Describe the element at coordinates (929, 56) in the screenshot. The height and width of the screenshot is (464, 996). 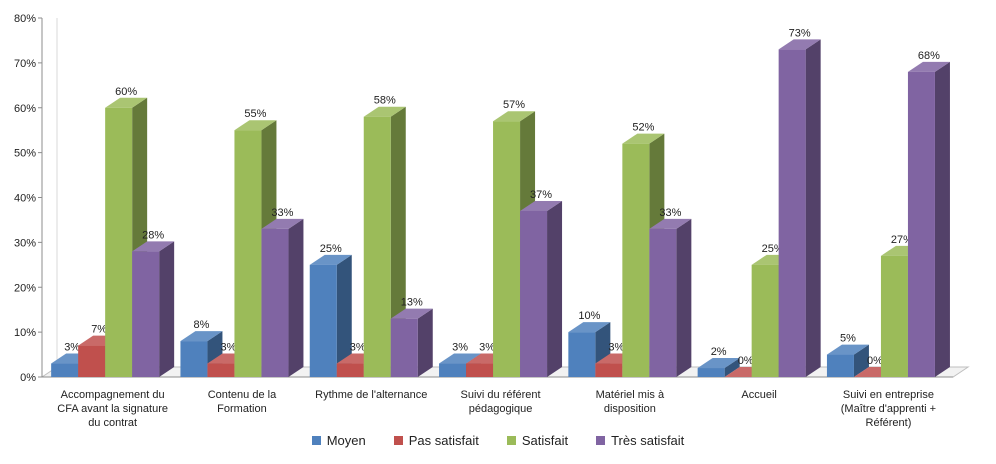
I see `data-label: 68%` at that location.